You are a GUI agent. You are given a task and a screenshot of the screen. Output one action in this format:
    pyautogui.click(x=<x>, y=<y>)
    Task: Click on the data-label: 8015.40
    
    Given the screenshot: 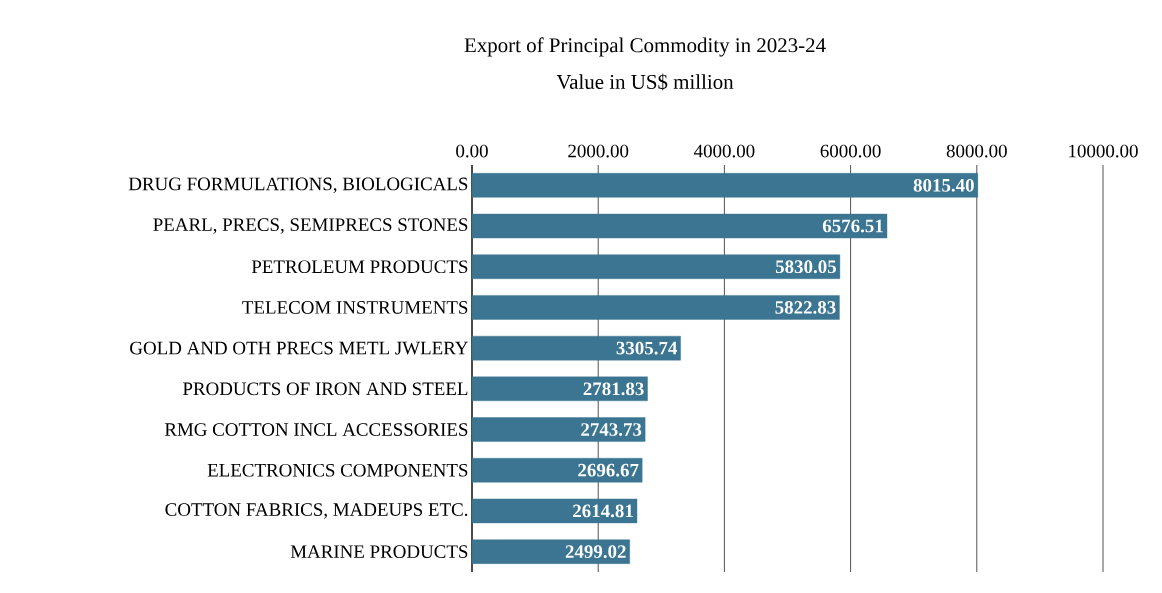 What is the action you would take?
    pyautogui.click(x=943, y=185)
    